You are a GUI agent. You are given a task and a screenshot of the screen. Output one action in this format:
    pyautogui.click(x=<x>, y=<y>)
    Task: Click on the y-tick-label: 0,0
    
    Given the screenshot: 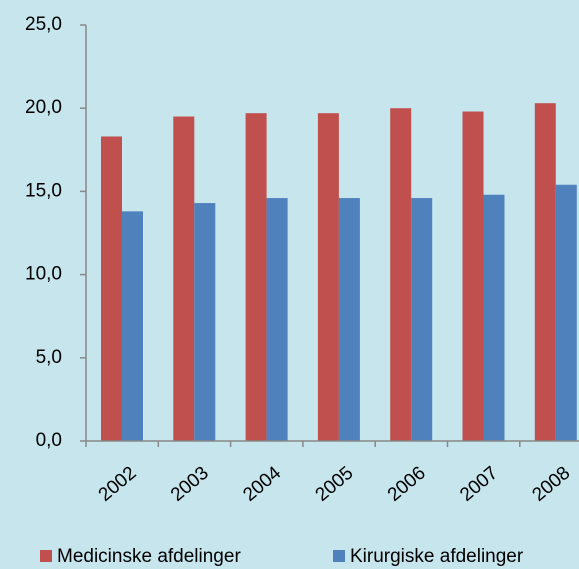 What is the action you would take?
    pyautogui.click(x=49, y=440)
    